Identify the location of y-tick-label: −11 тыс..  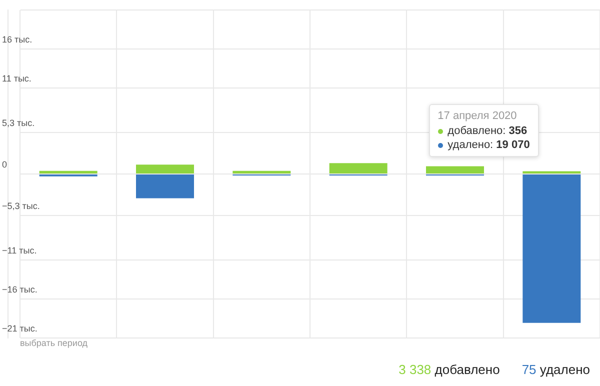
(19, 250).